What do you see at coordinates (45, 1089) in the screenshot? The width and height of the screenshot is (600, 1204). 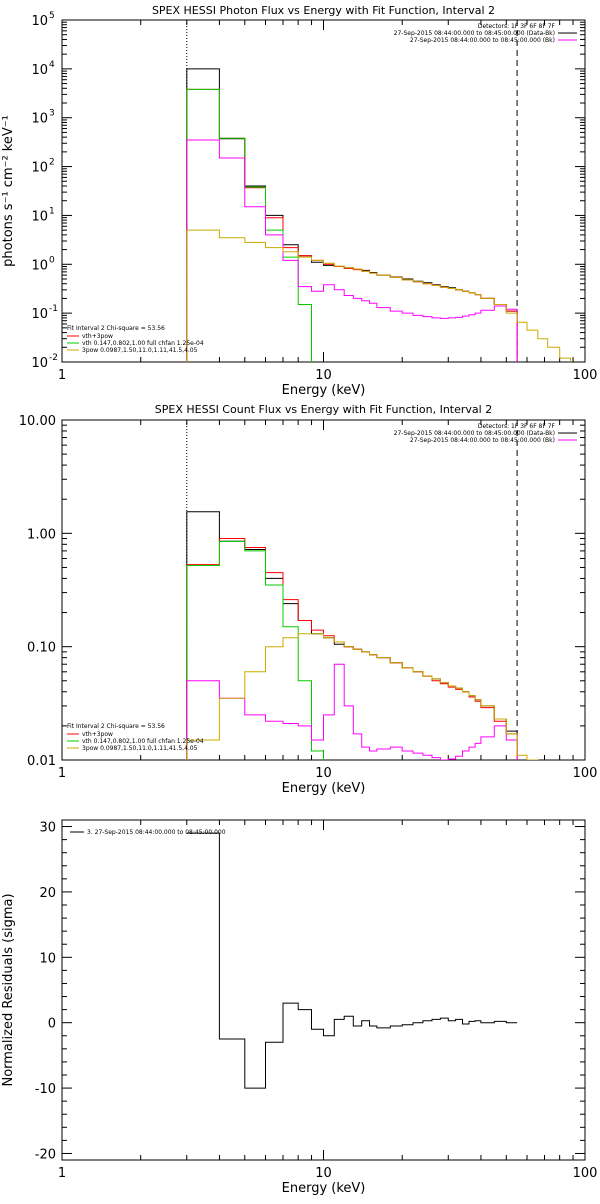 I see `y-tick-label: -10` at bounding box center [45, 1089].